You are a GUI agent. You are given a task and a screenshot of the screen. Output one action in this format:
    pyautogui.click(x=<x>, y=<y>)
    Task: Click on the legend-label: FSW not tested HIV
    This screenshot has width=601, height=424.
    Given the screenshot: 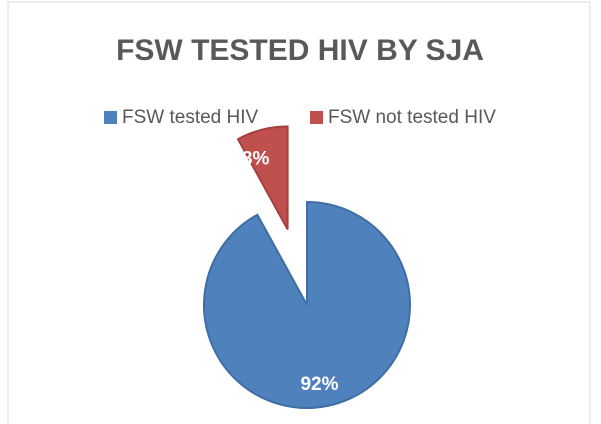 What is the action you would take?
    pyautogui.click(x=412, y=117)
    